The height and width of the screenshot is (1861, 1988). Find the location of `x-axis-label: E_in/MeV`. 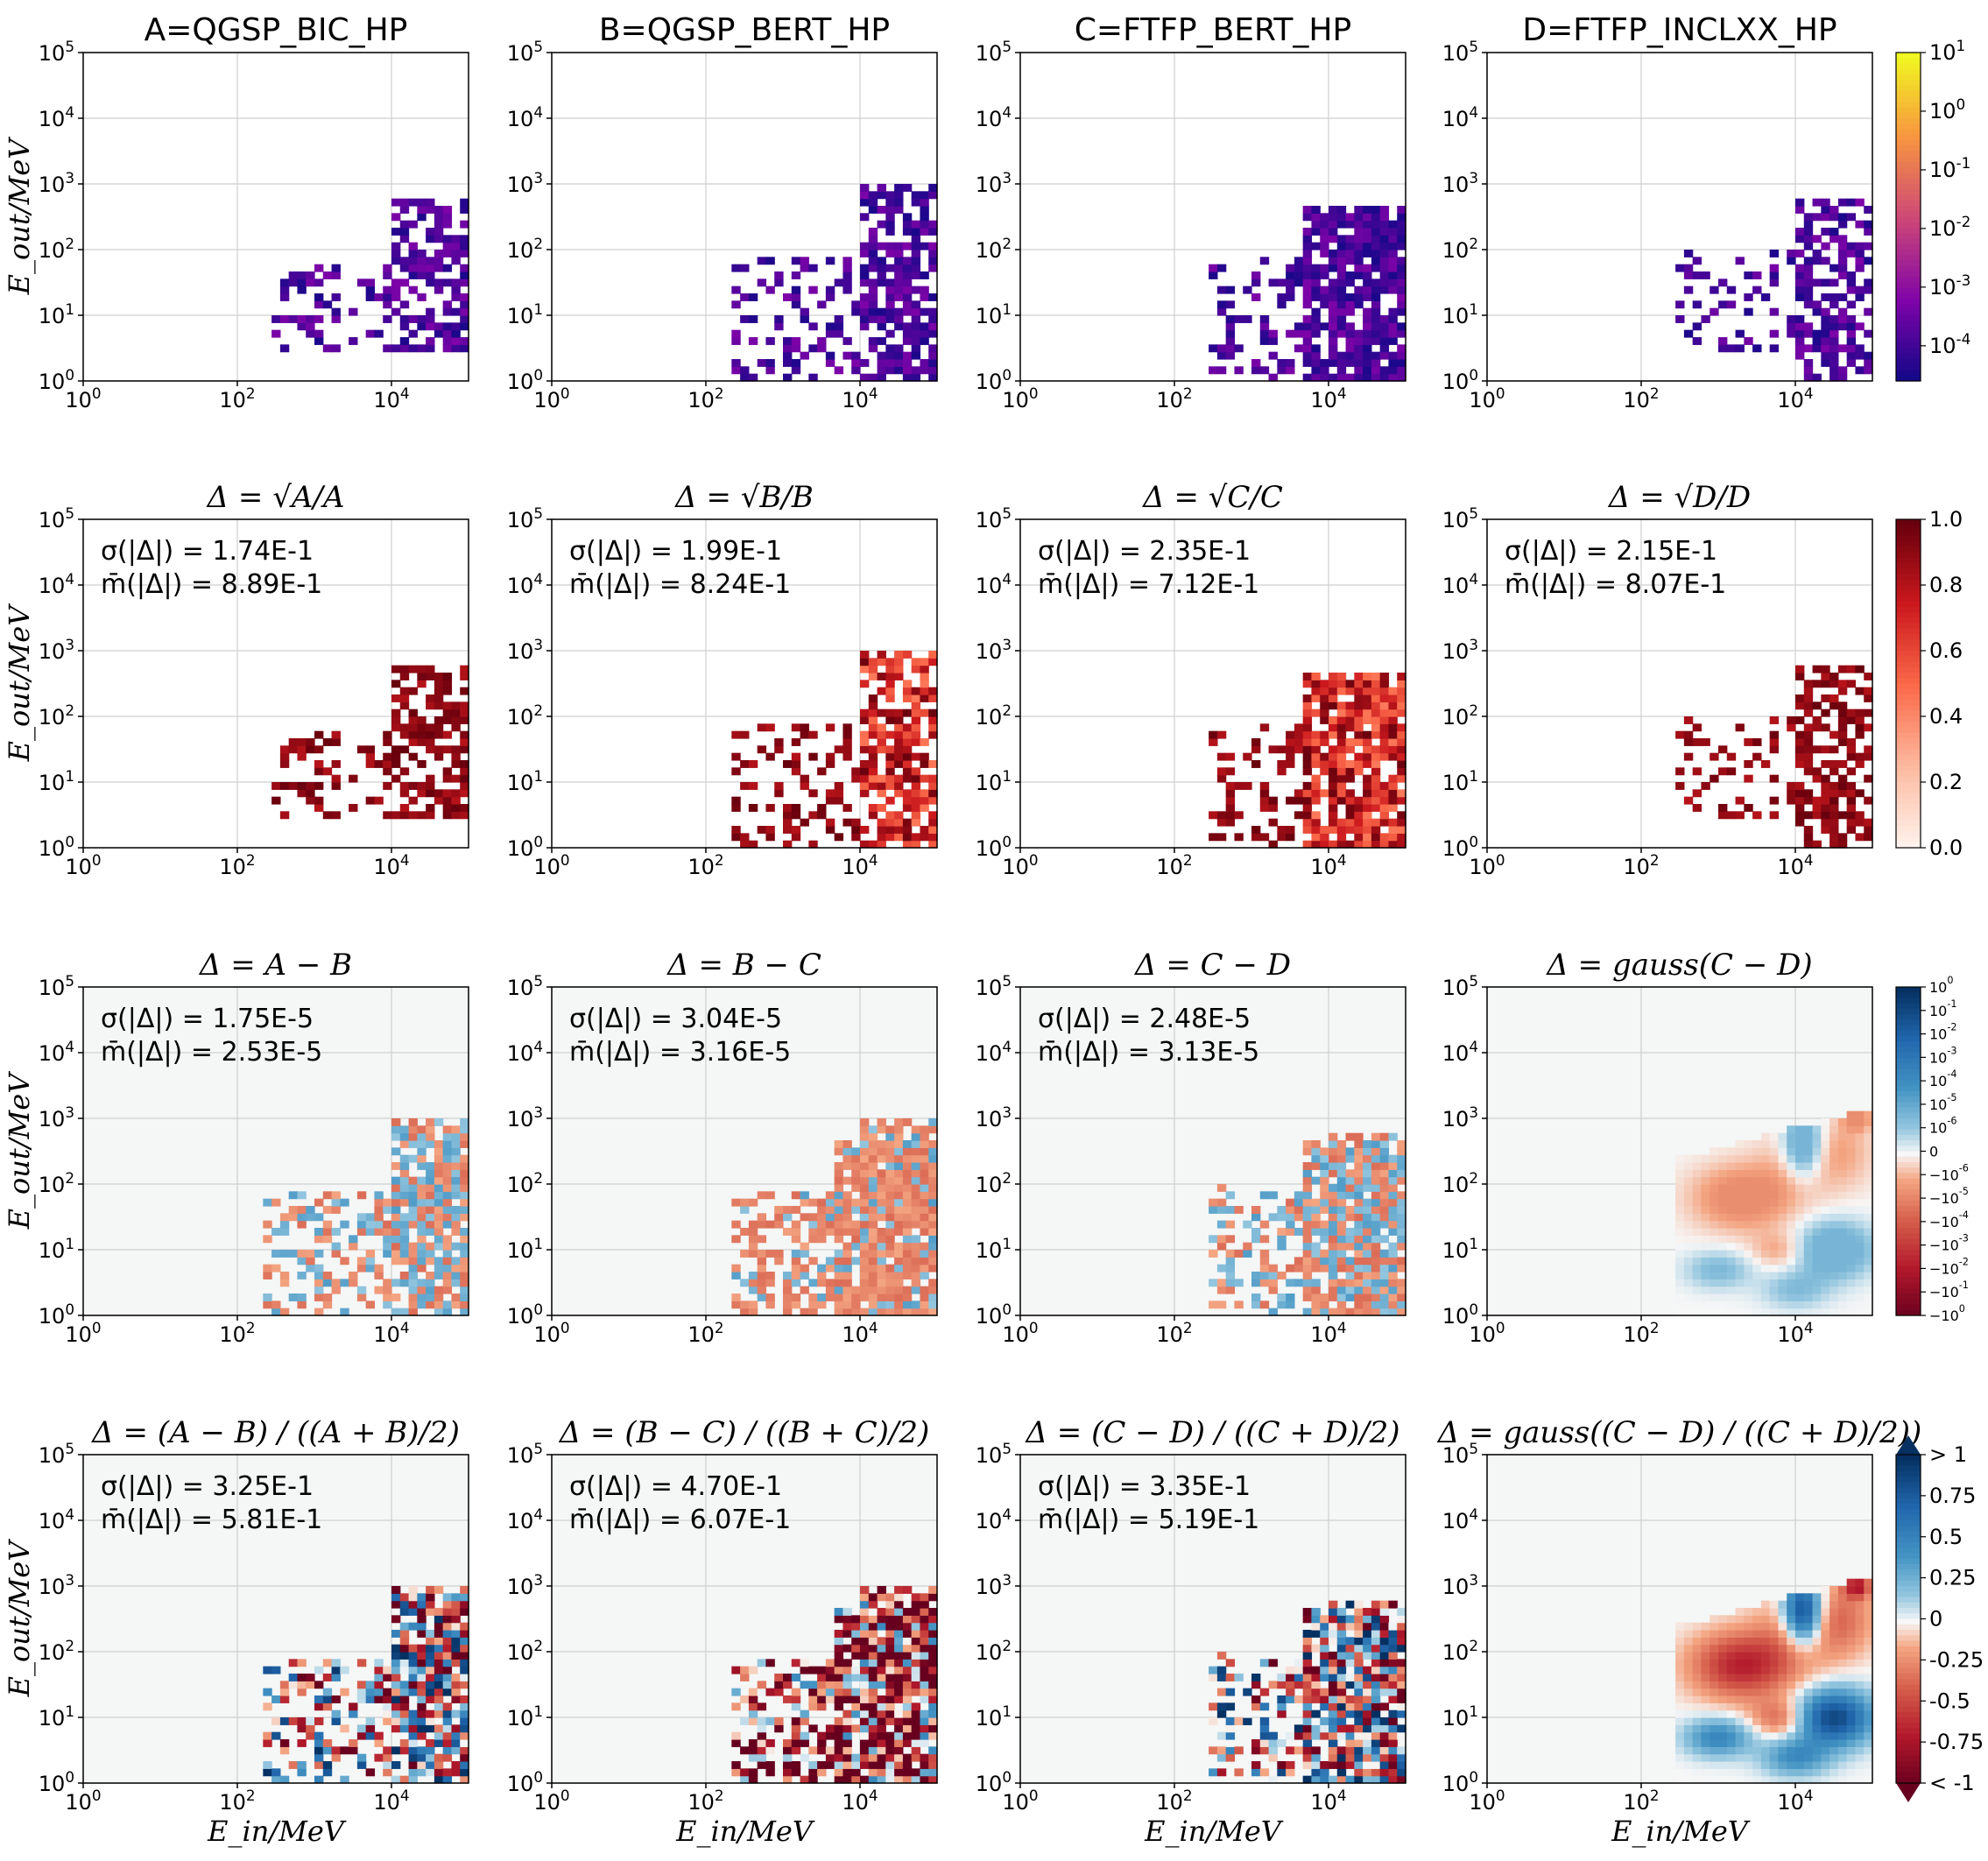

x-axis-label: E_in/MeV is located at coordinates (745, 1831).